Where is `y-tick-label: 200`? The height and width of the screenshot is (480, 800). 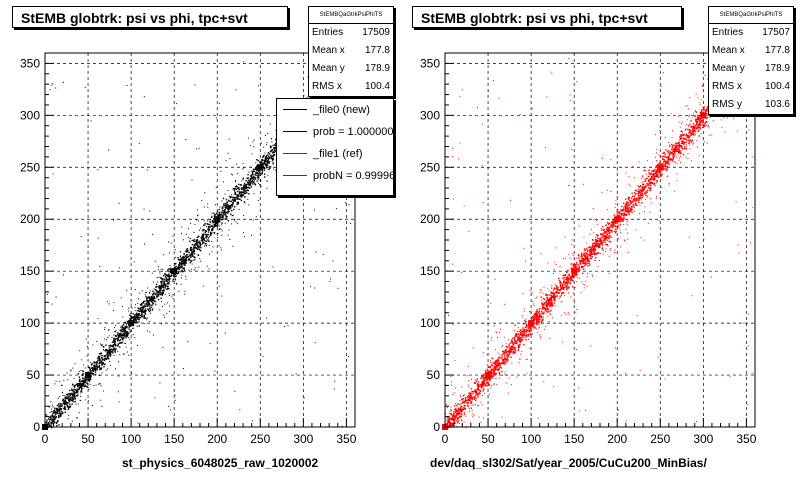
y-tick-label: 200 is located at coordinates (30, 219).